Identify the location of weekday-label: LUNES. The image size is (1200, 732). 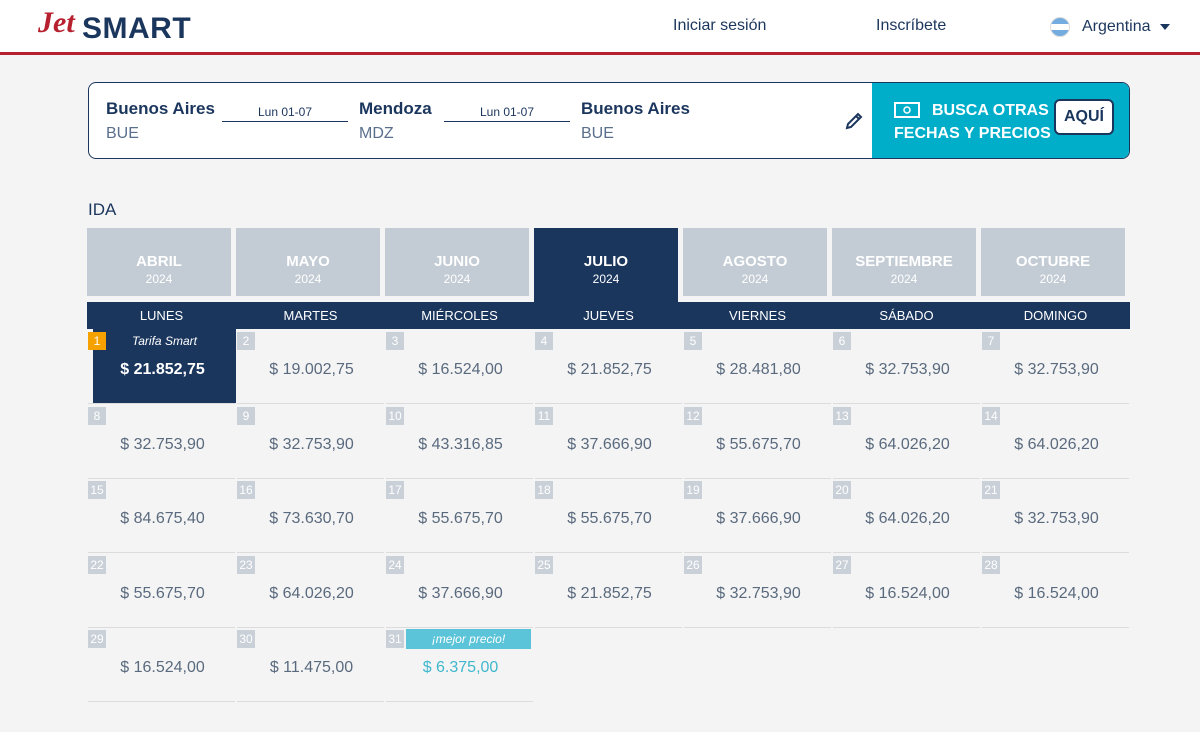
(161, 315).